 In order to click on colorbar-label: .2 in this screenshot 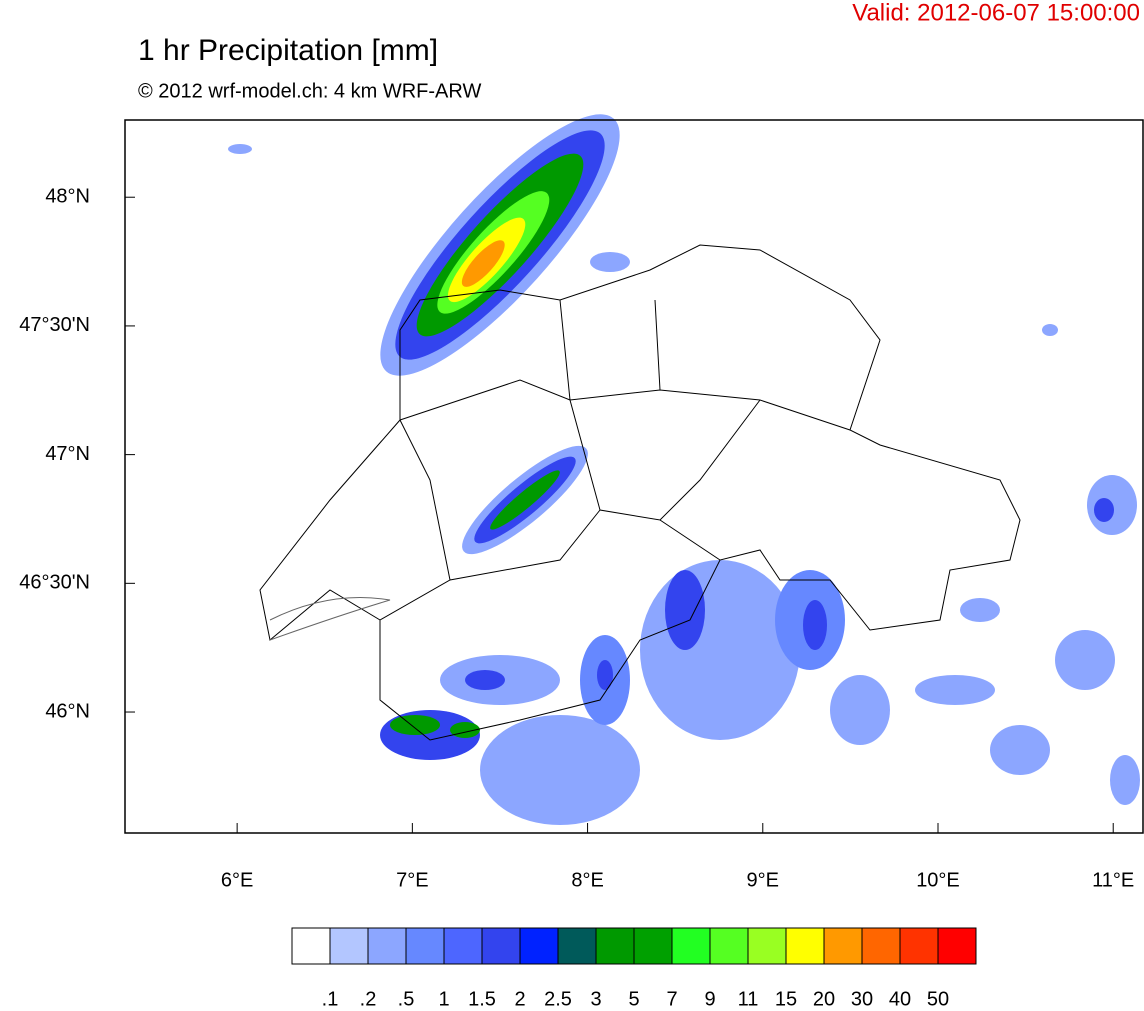, I will do `click(368, 999)`.